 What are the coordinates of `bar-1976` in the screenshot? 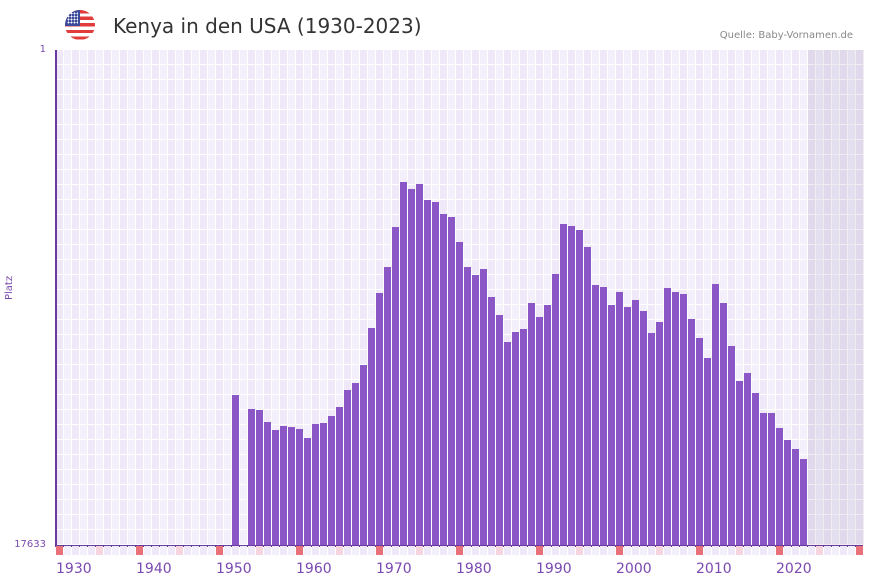 It's located at (427, 372).